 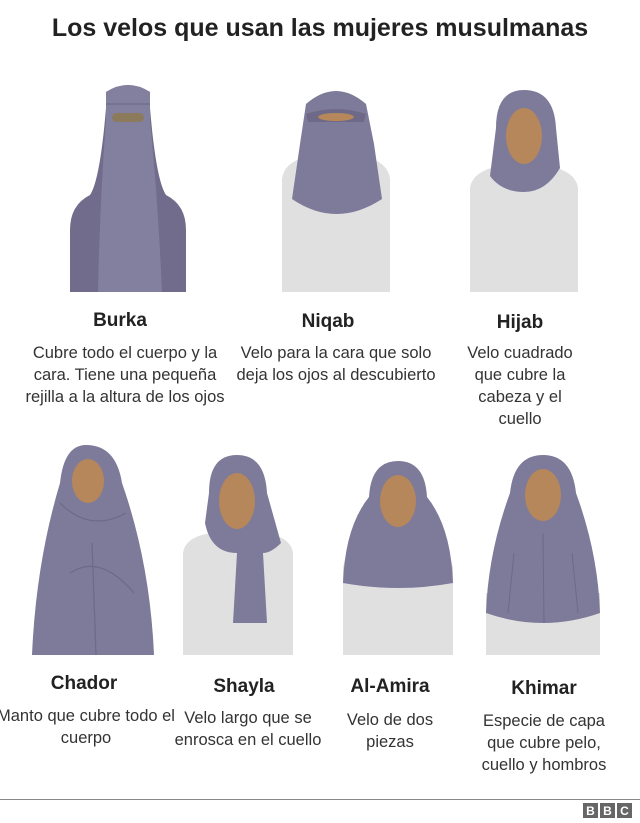 What do you see at coordinates (336, 191) in the screenshot?
I see `niqab-illustration` at bounding box center [336, 191].